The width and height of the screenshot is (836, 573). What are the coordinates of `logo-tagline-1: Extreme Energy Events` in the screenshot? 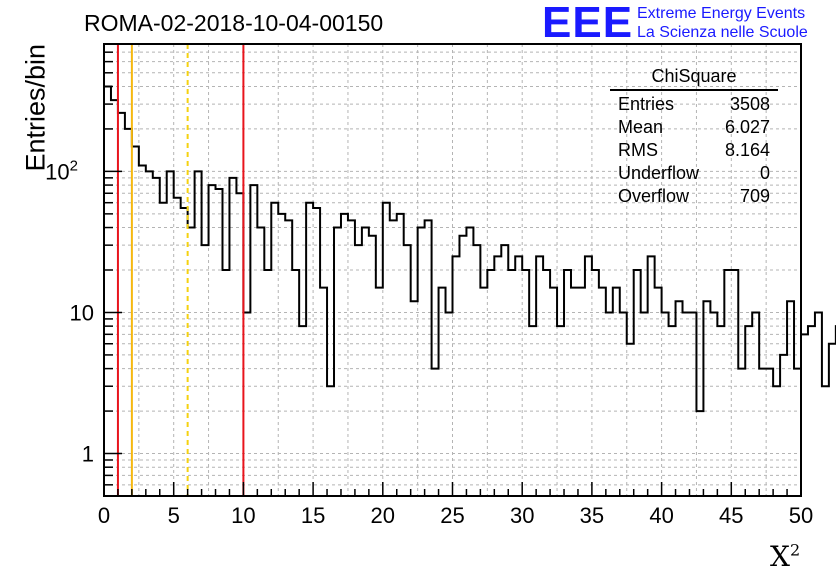 It's located at (721, 13).